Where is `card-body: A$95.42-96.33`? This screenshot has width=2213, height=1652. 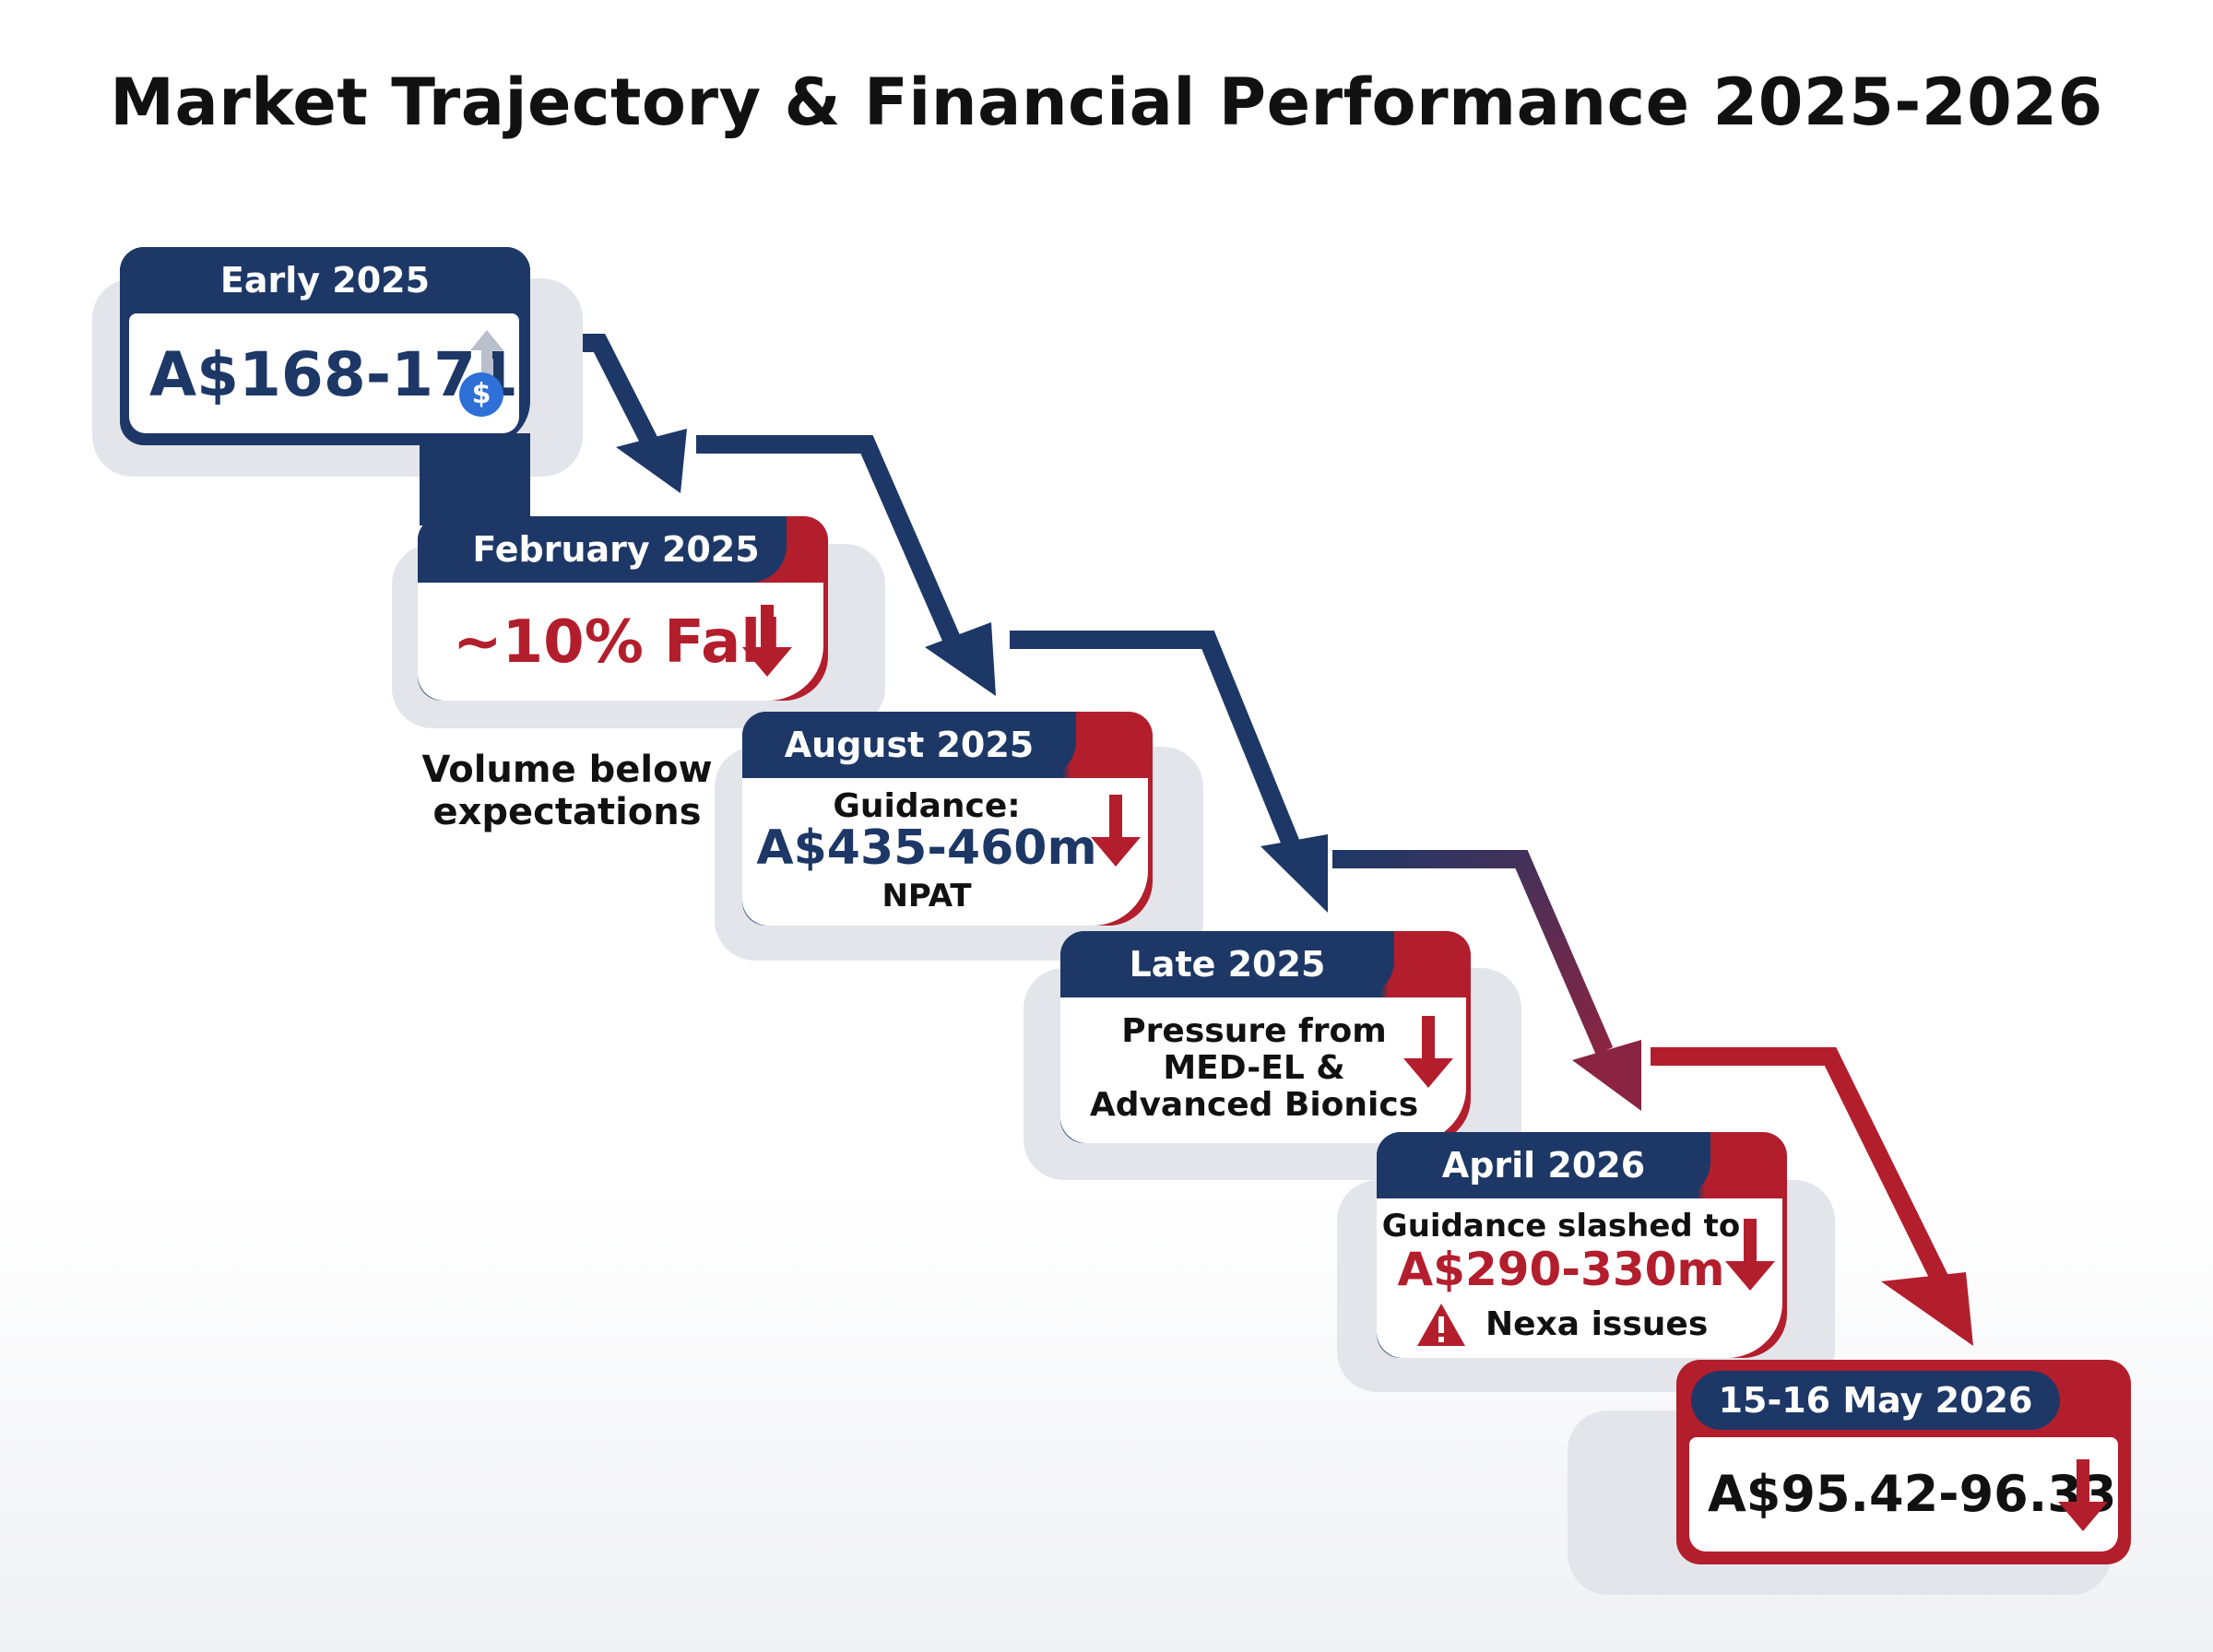
card-body: A$95.42-96.33 is located at coordinates (1903, 1494).